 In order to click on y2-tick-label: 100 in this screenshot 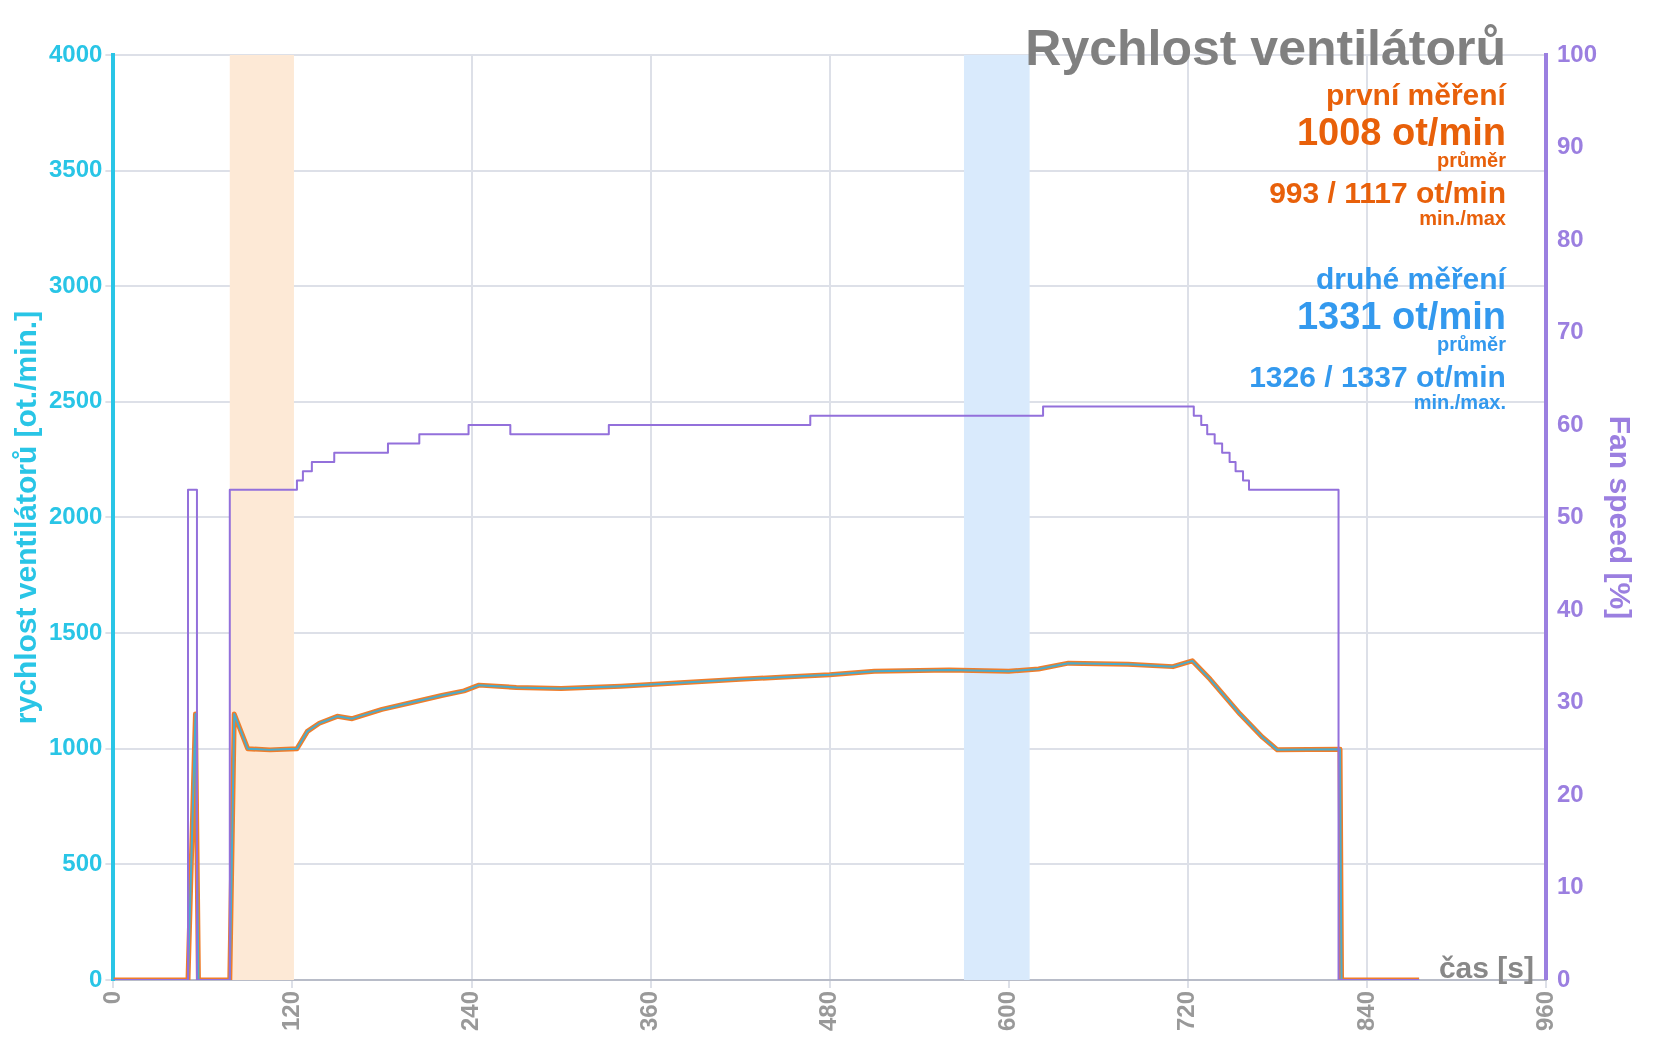, I will do `click(1576, 53)`.